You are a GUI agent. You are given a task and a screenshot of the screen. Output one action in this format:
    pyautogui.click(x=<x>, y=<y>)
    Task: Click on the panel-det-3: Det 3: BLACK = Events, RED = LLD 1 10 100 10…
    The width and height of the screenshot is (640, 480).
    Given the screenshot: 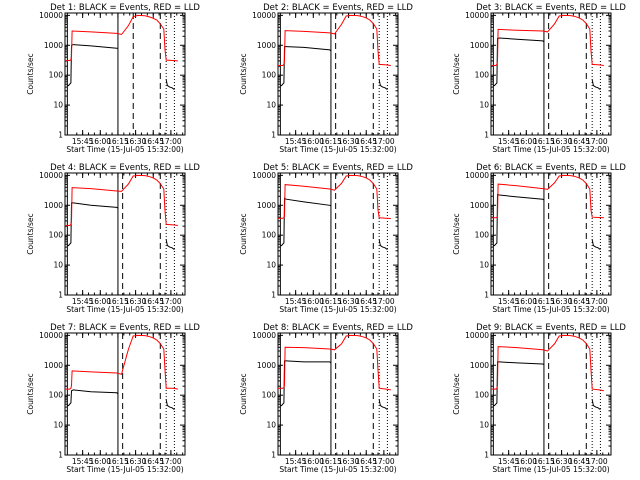 What is the action you would take?
    pyautogui.click(x=539, y=78)
    